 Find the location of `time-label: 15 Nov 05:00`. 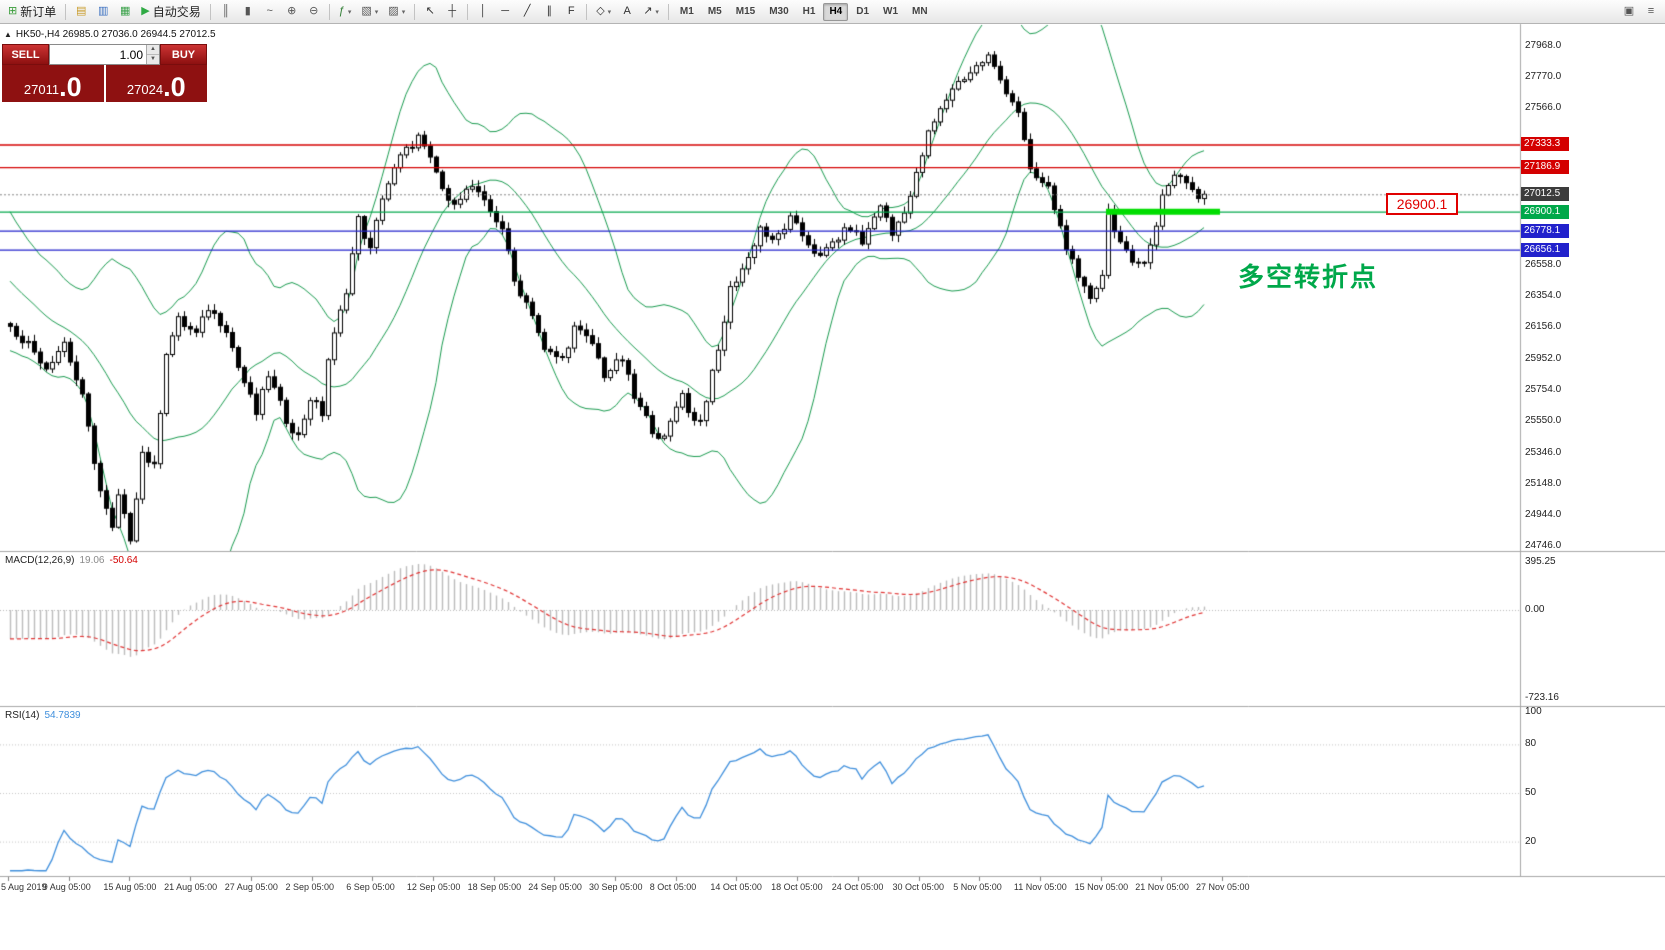

time-label: 15 Nov 05:00 is located at coordinates (1101, 887).